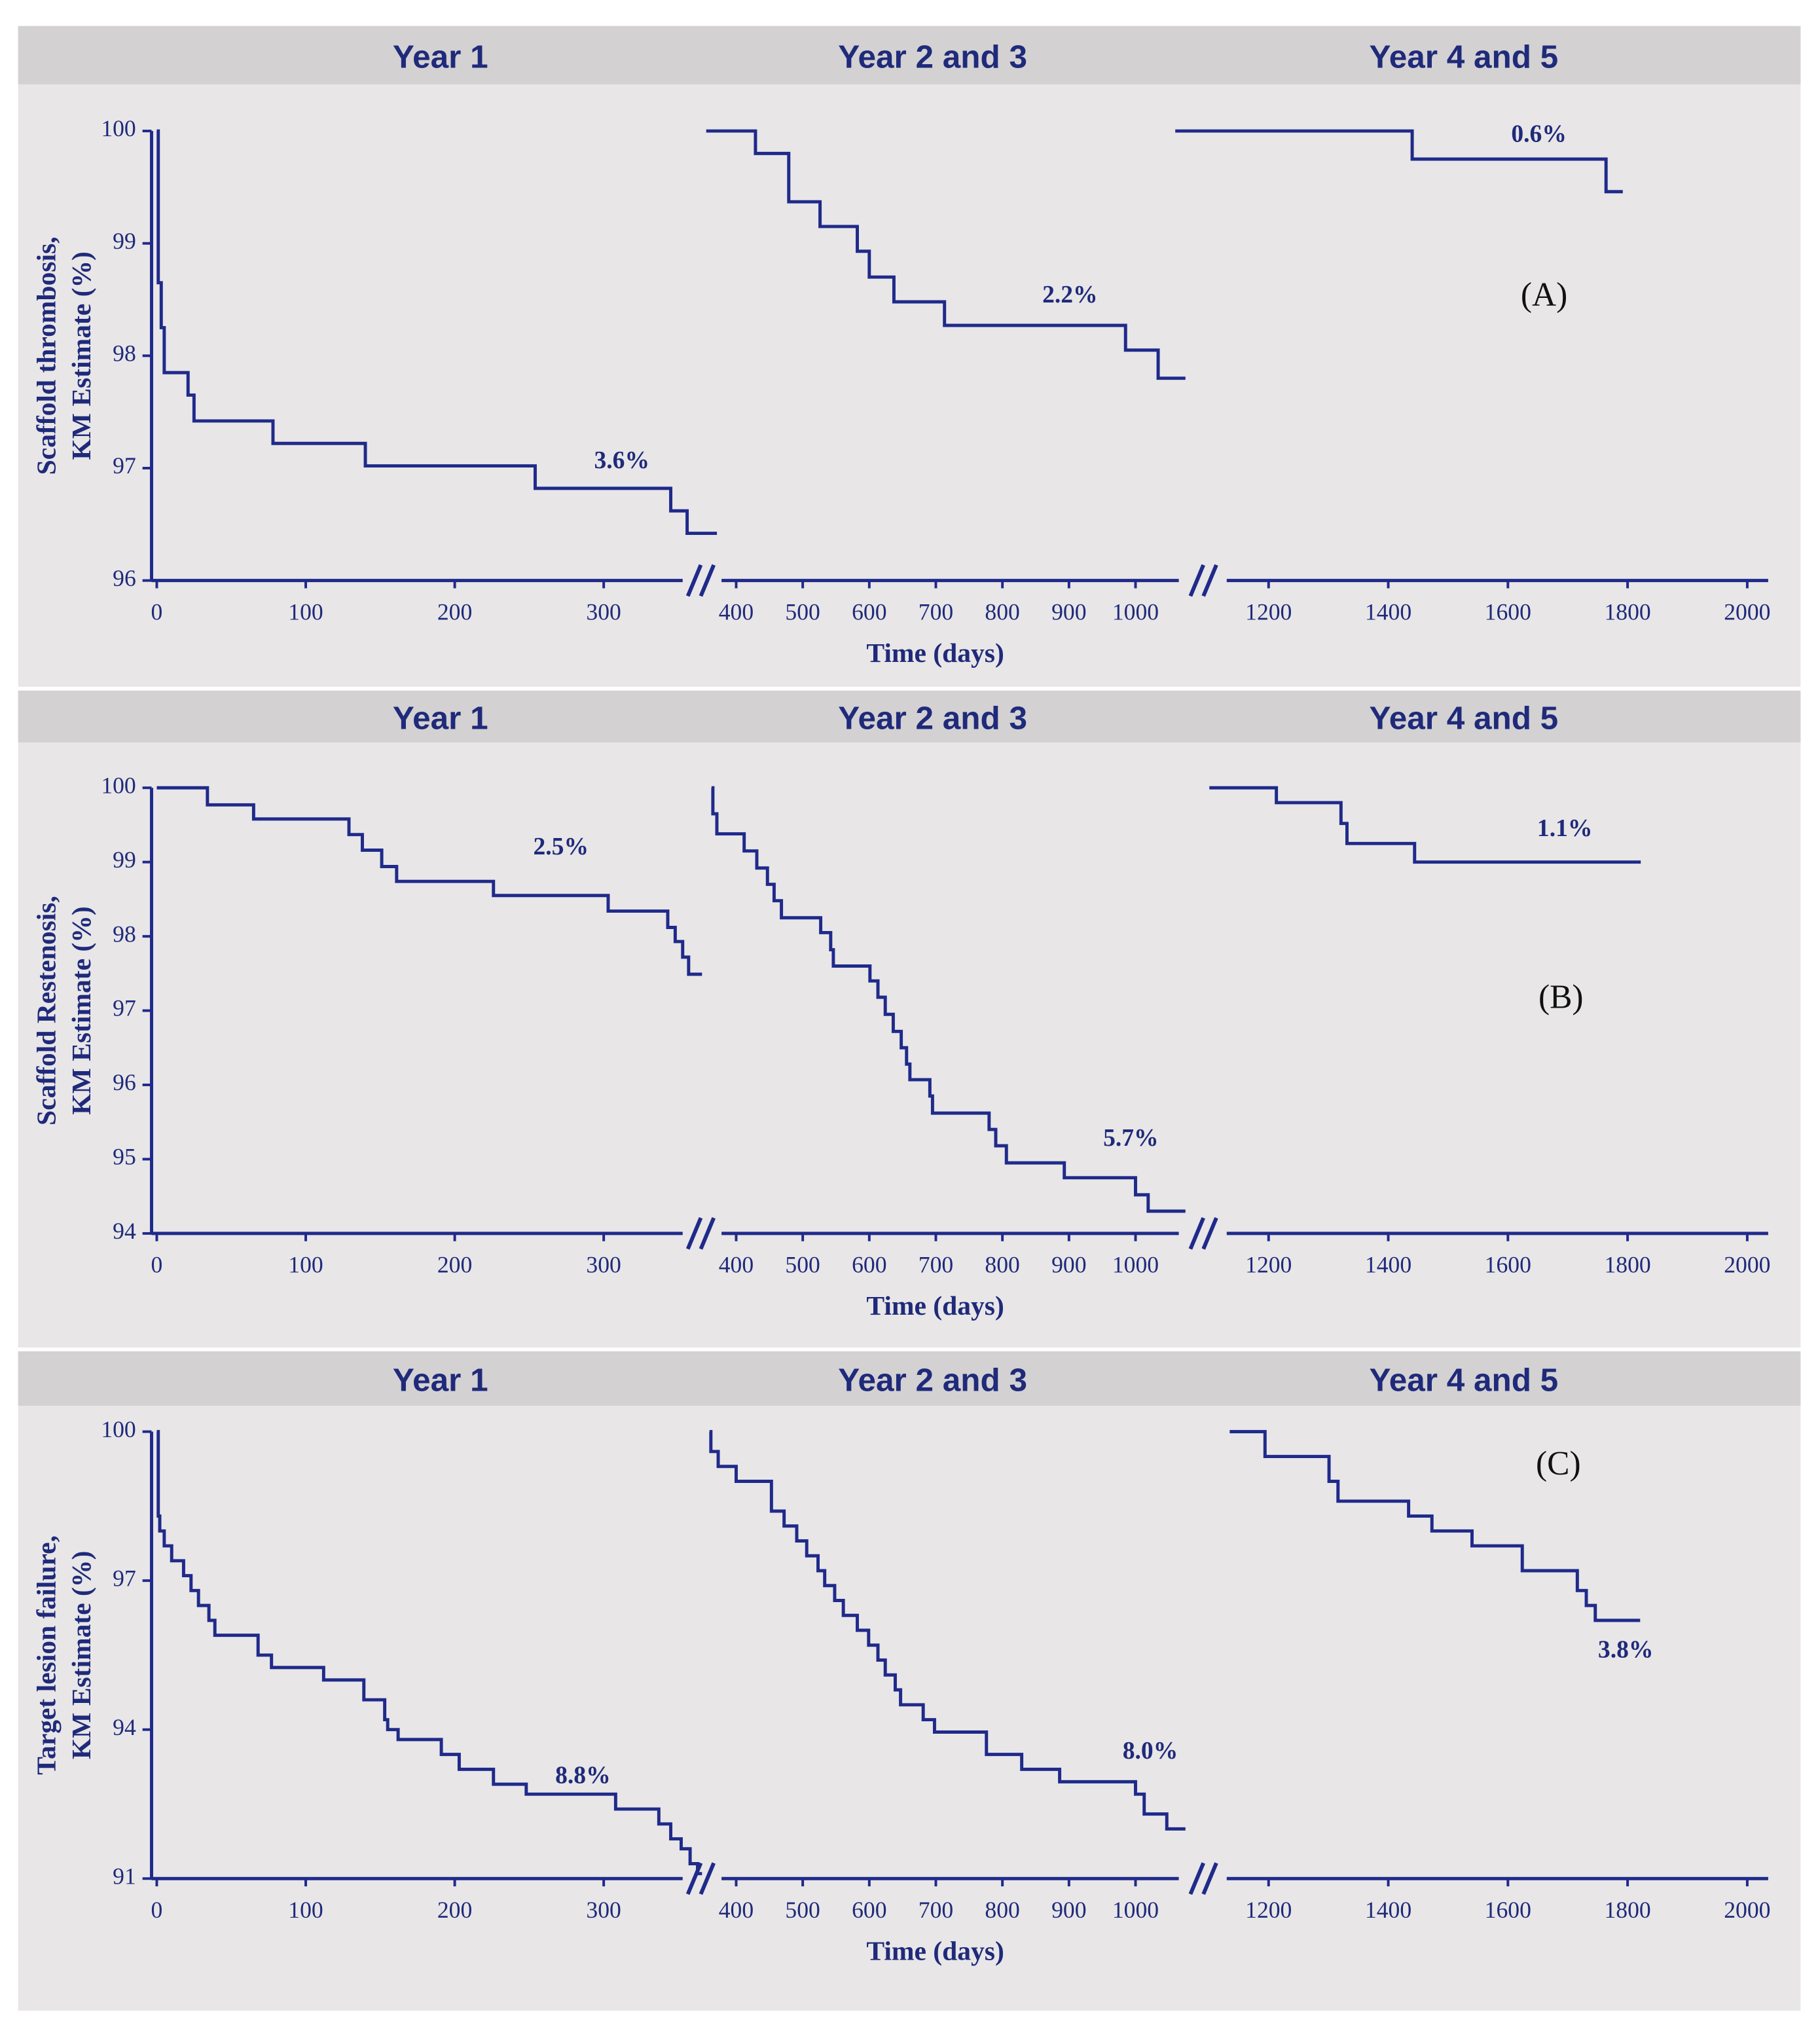 Image resolution: width=1820 pixels, height=2029 pixels. What do you see at coordinates (124, 1876) in the screenshot?
I see `y-tick-label: 91` at bounding box center [124, 1876].